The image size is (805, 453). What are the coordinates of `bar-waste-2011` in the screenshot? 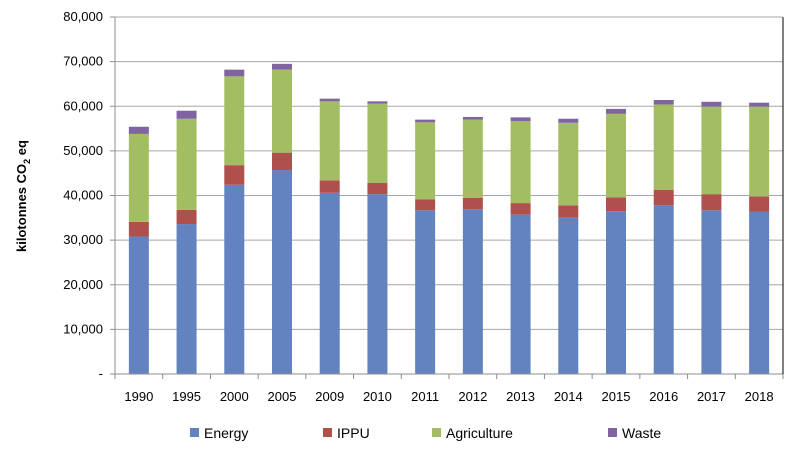 It's located at (425, 121).